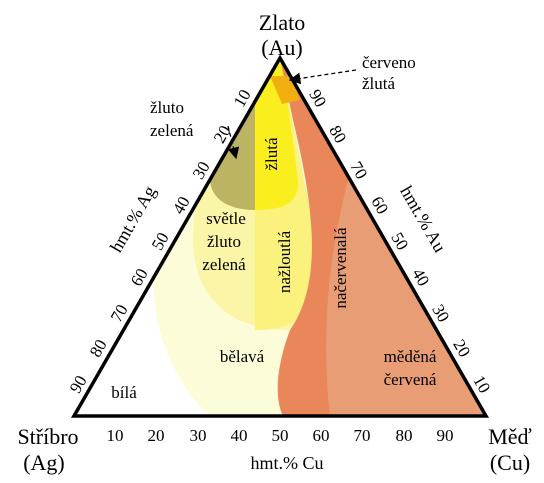 The image size is (544, 483). What do you see at coordinates (167, 107) in the screenshot?
I see `label-zluto-zelena-line1: žluto` at bounding box center [167, 107].